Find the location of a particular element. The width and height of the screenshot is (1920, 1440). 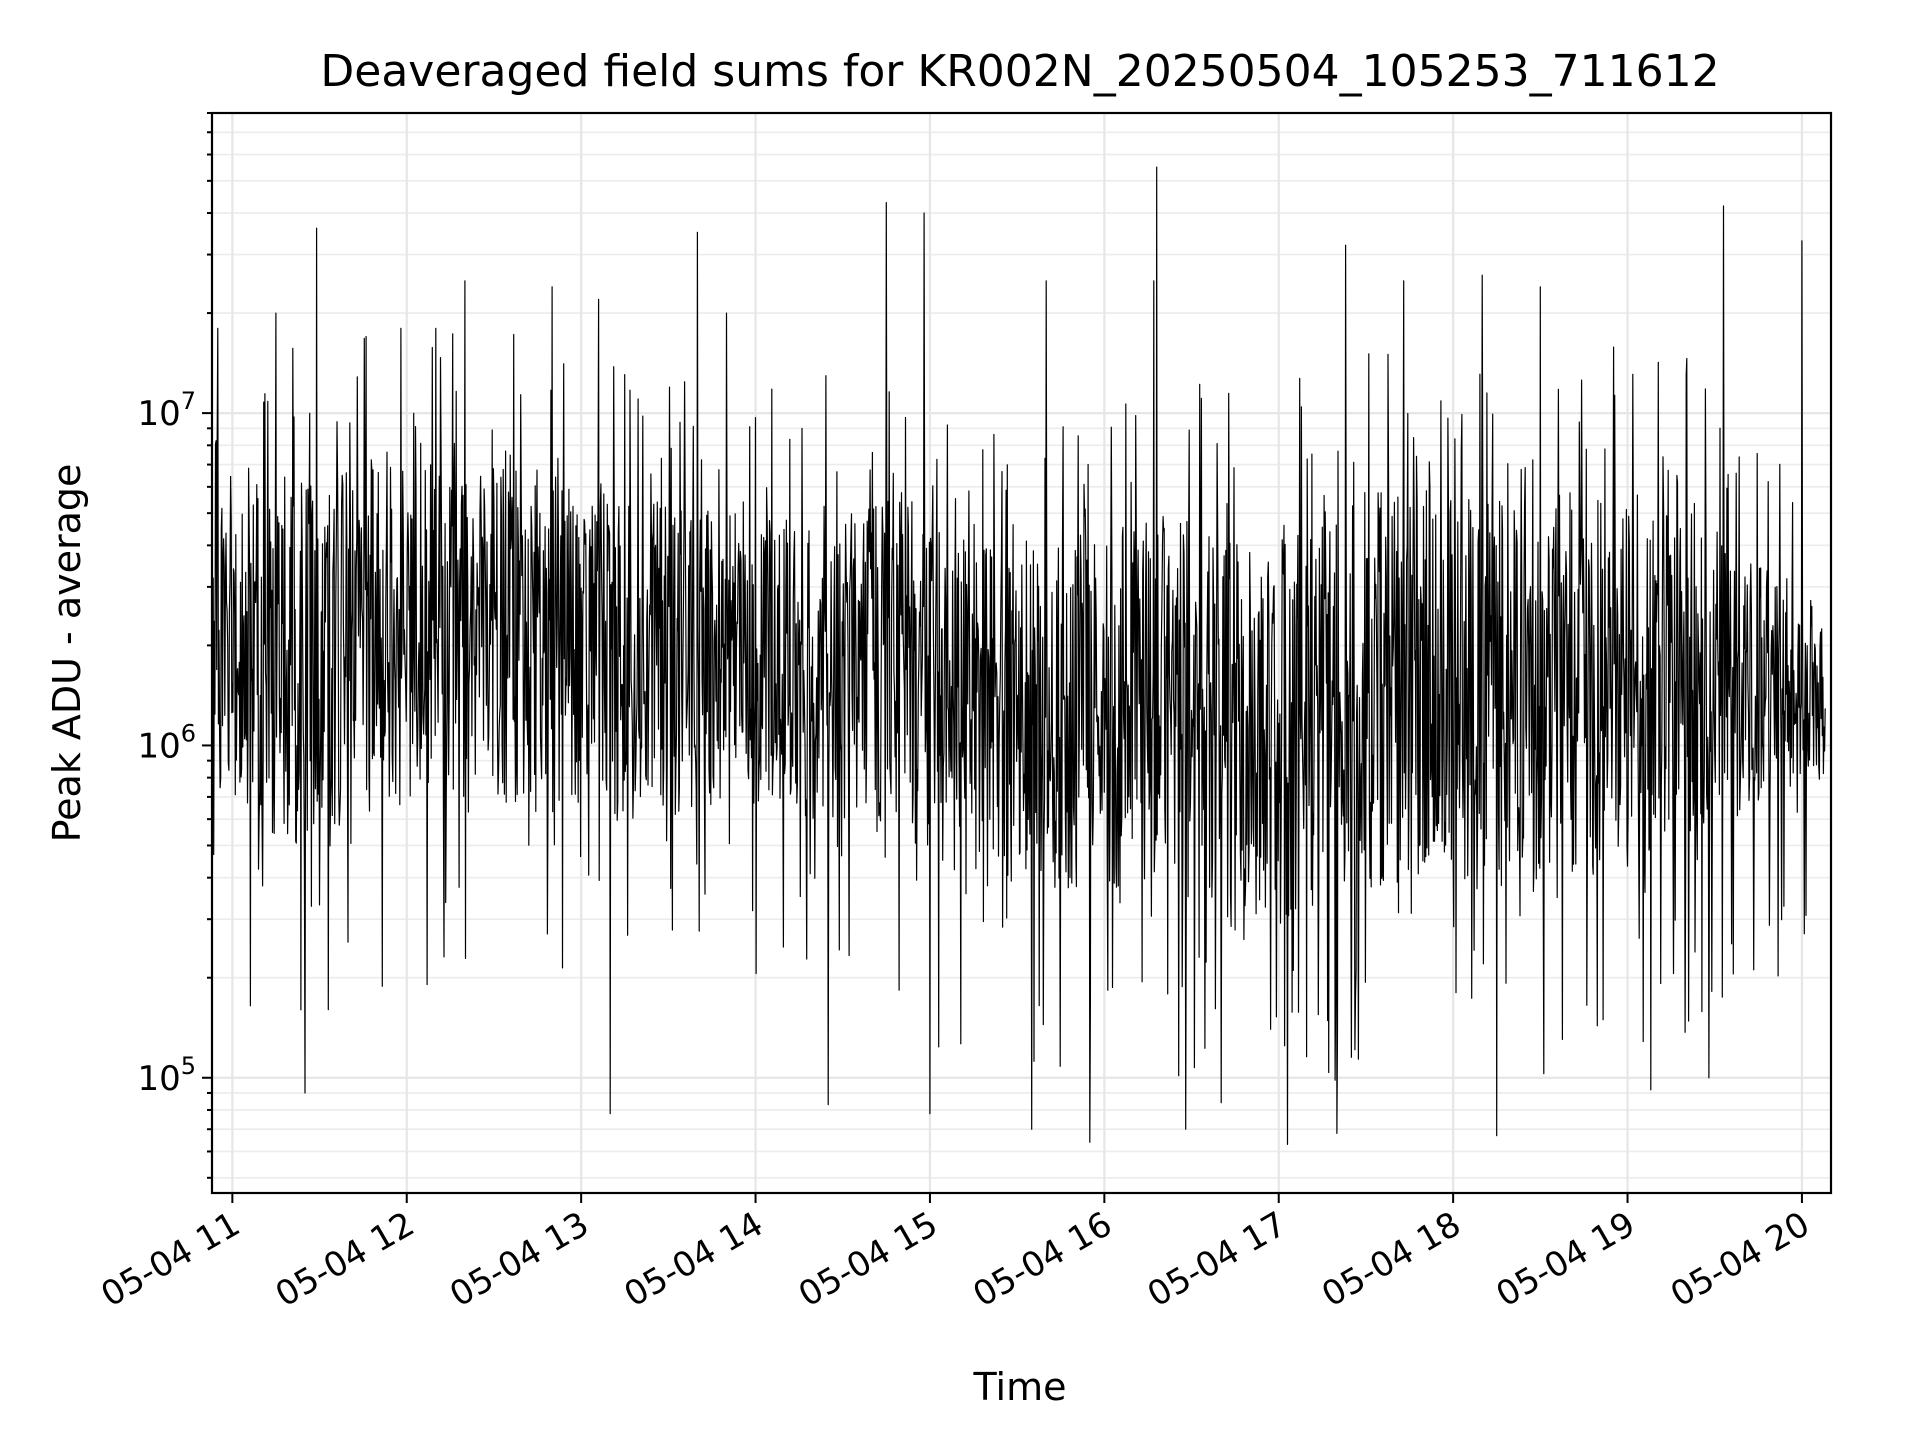

x-tick-label: 05-04 16 is located at coordinates (1042, 1259).